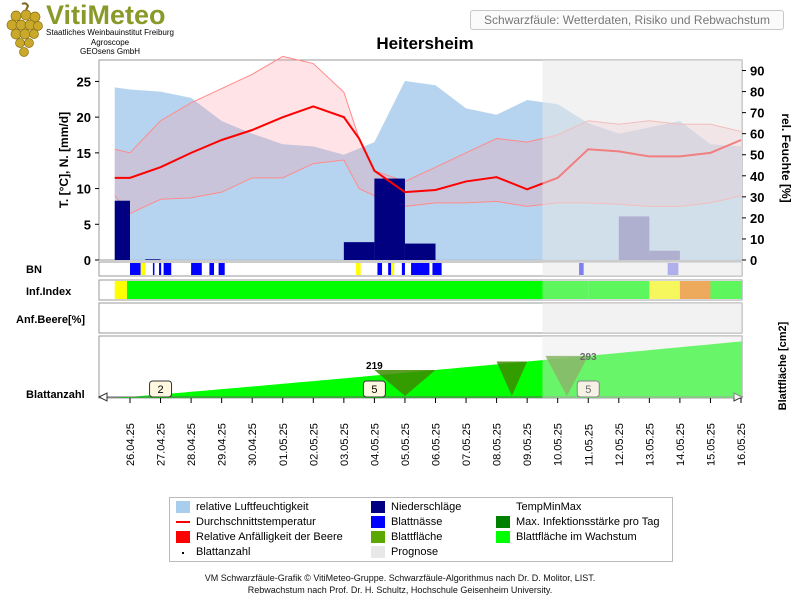 This screenshot has width=800, height=600. Describe the element at coordinates (738, 397) in the screenshot. I see `blatt-arrow-right` at that location.